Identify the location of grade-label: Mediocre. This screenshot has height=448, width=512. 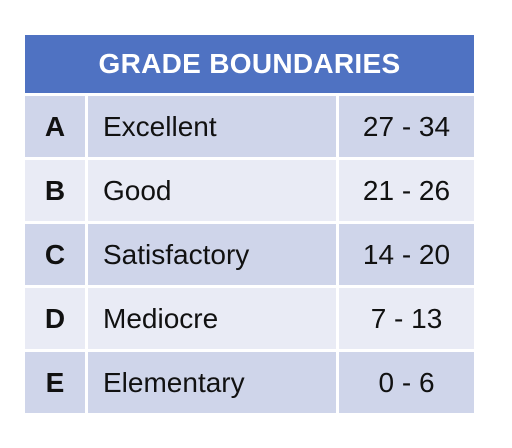
(211, 318).